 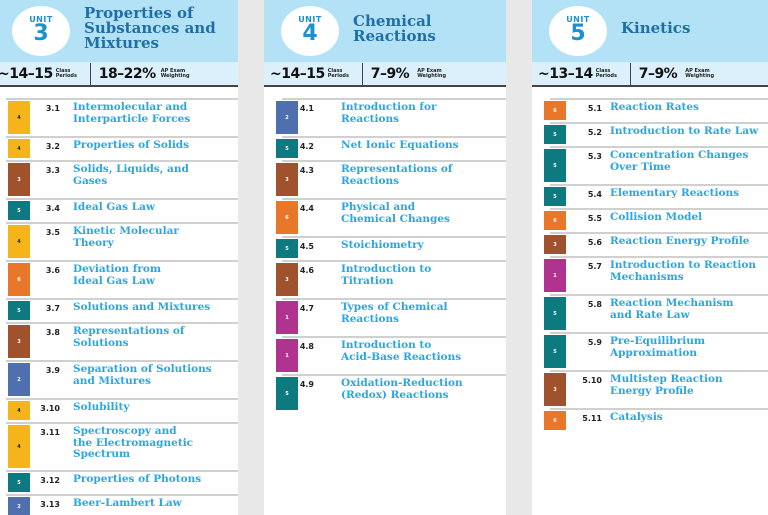 I want to click on topic-title: Introduction for Reactions, so click(x=388, y=113).